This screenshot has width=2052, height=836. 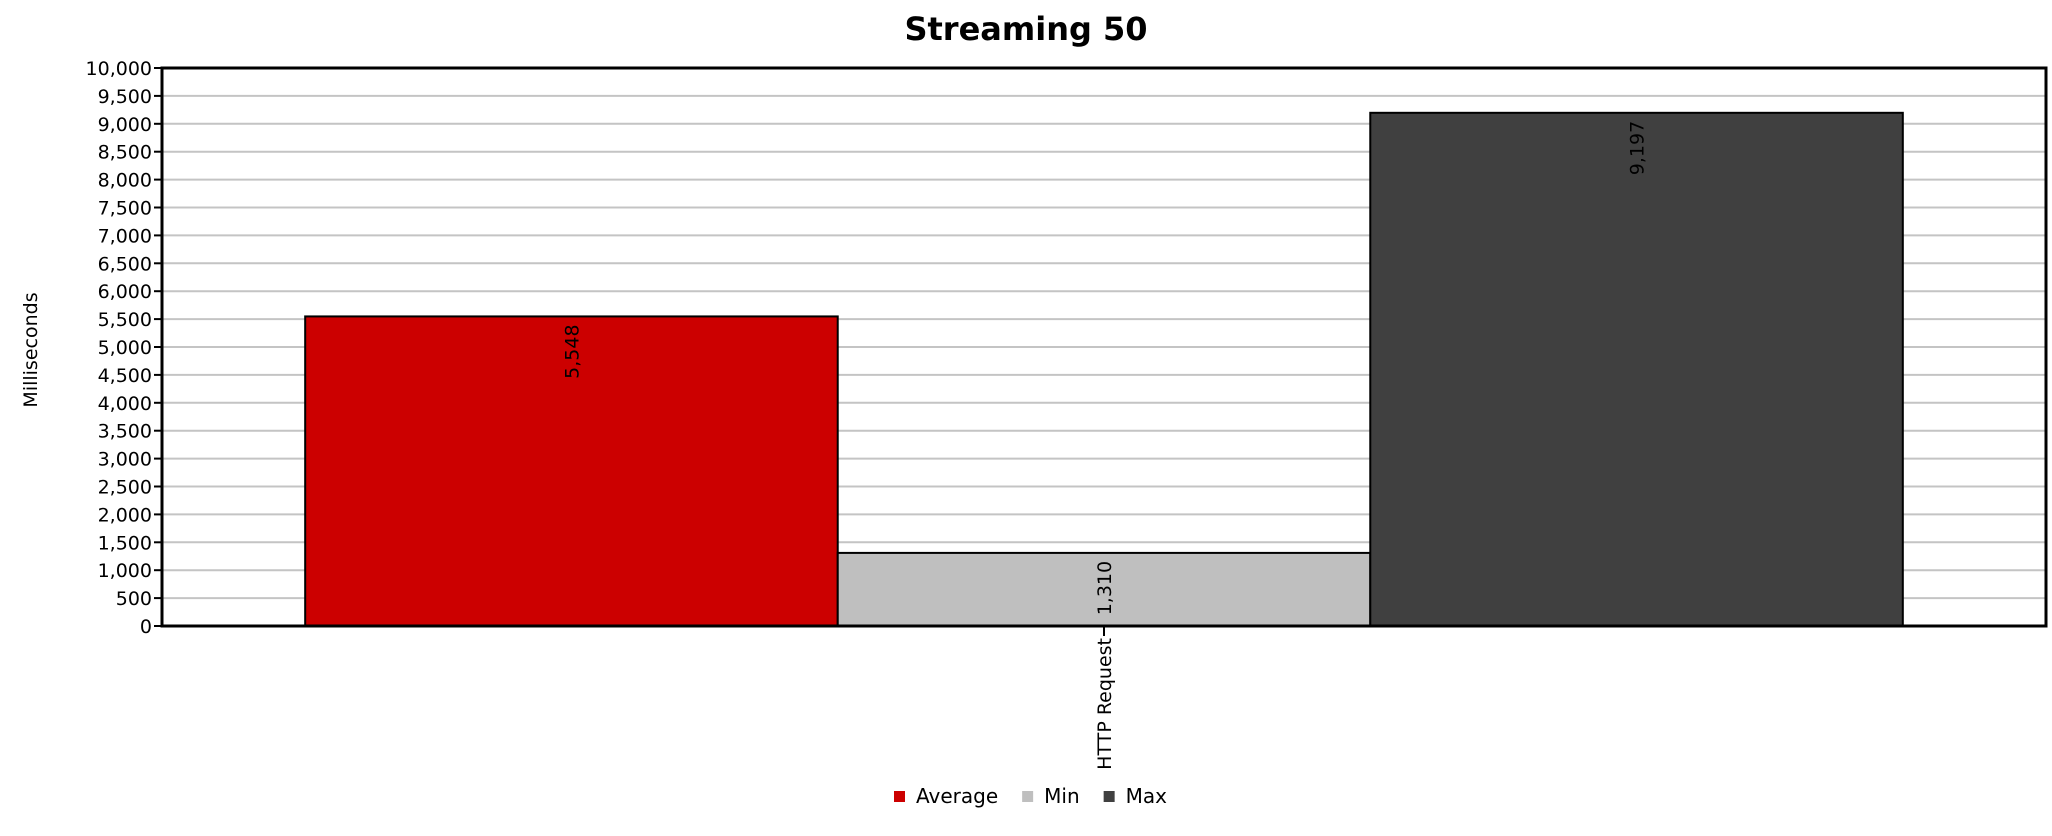 I want to click on y-axis-label: Milliseconds, so click(x=31, y=349).